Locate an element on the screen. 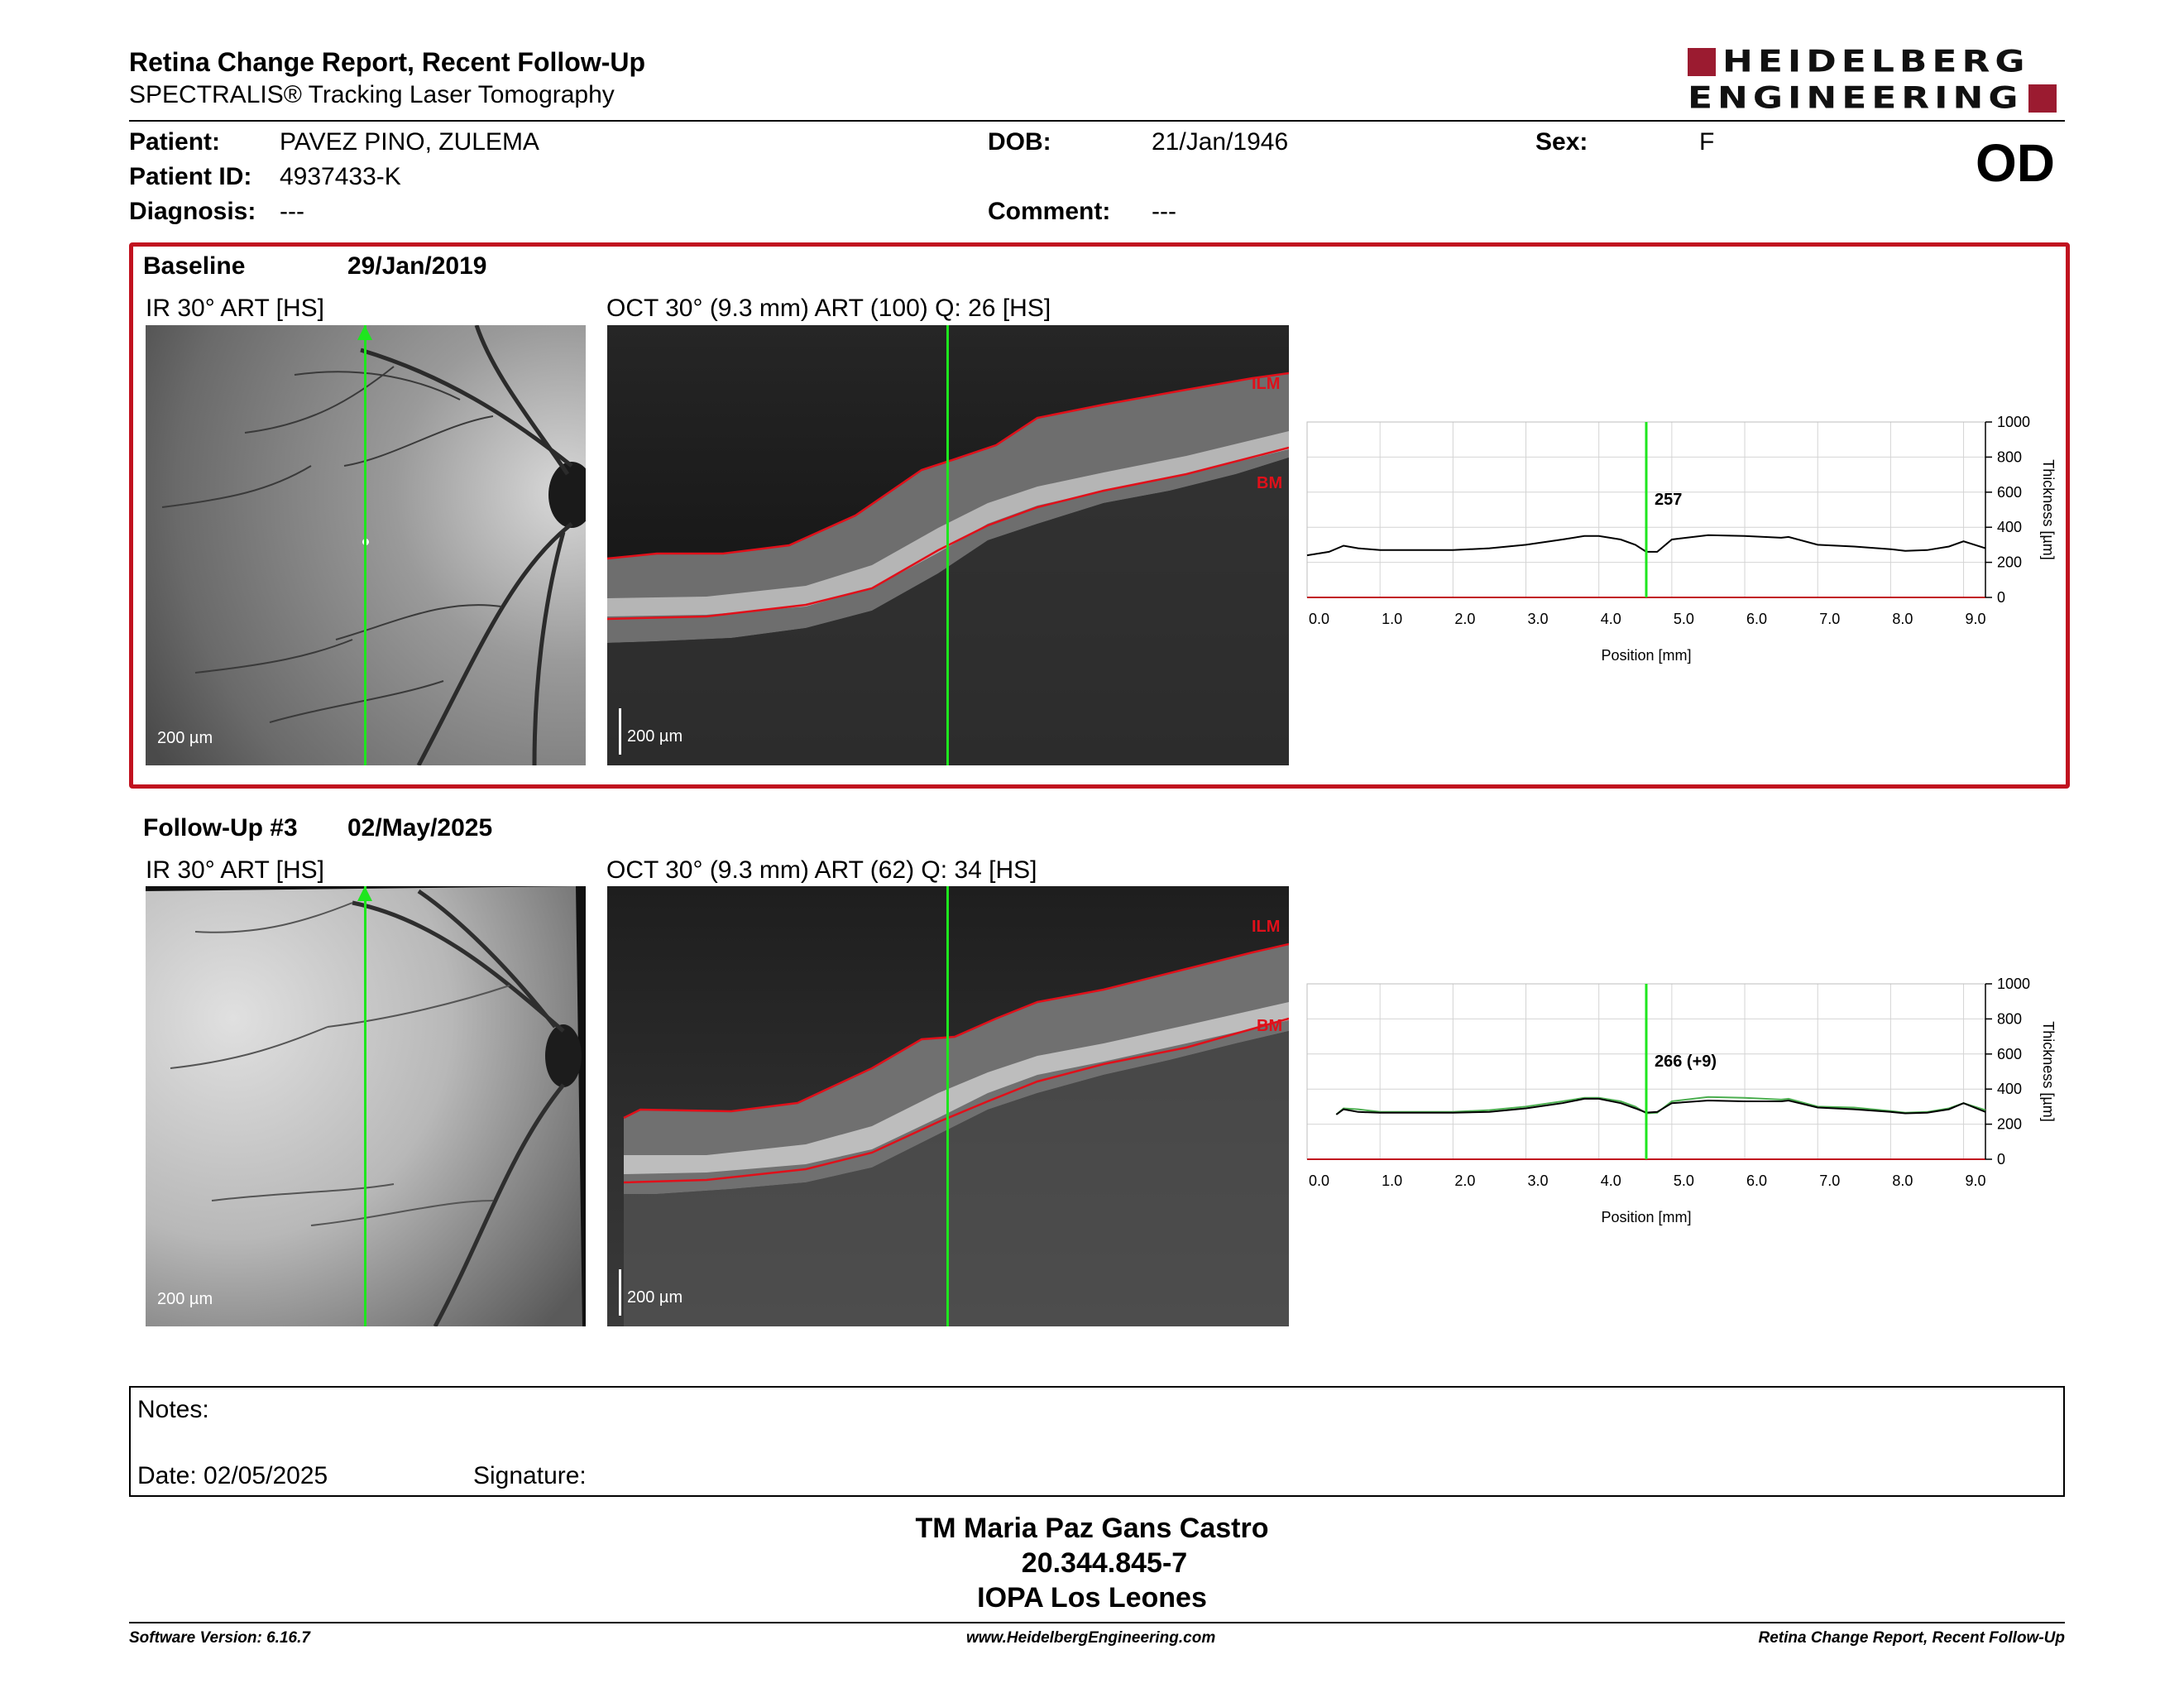 The height and width of the screenshot is (1688, 2184). report-title: Retina Change Report, Recent Follow-Up is located at coordinates (387, 62).